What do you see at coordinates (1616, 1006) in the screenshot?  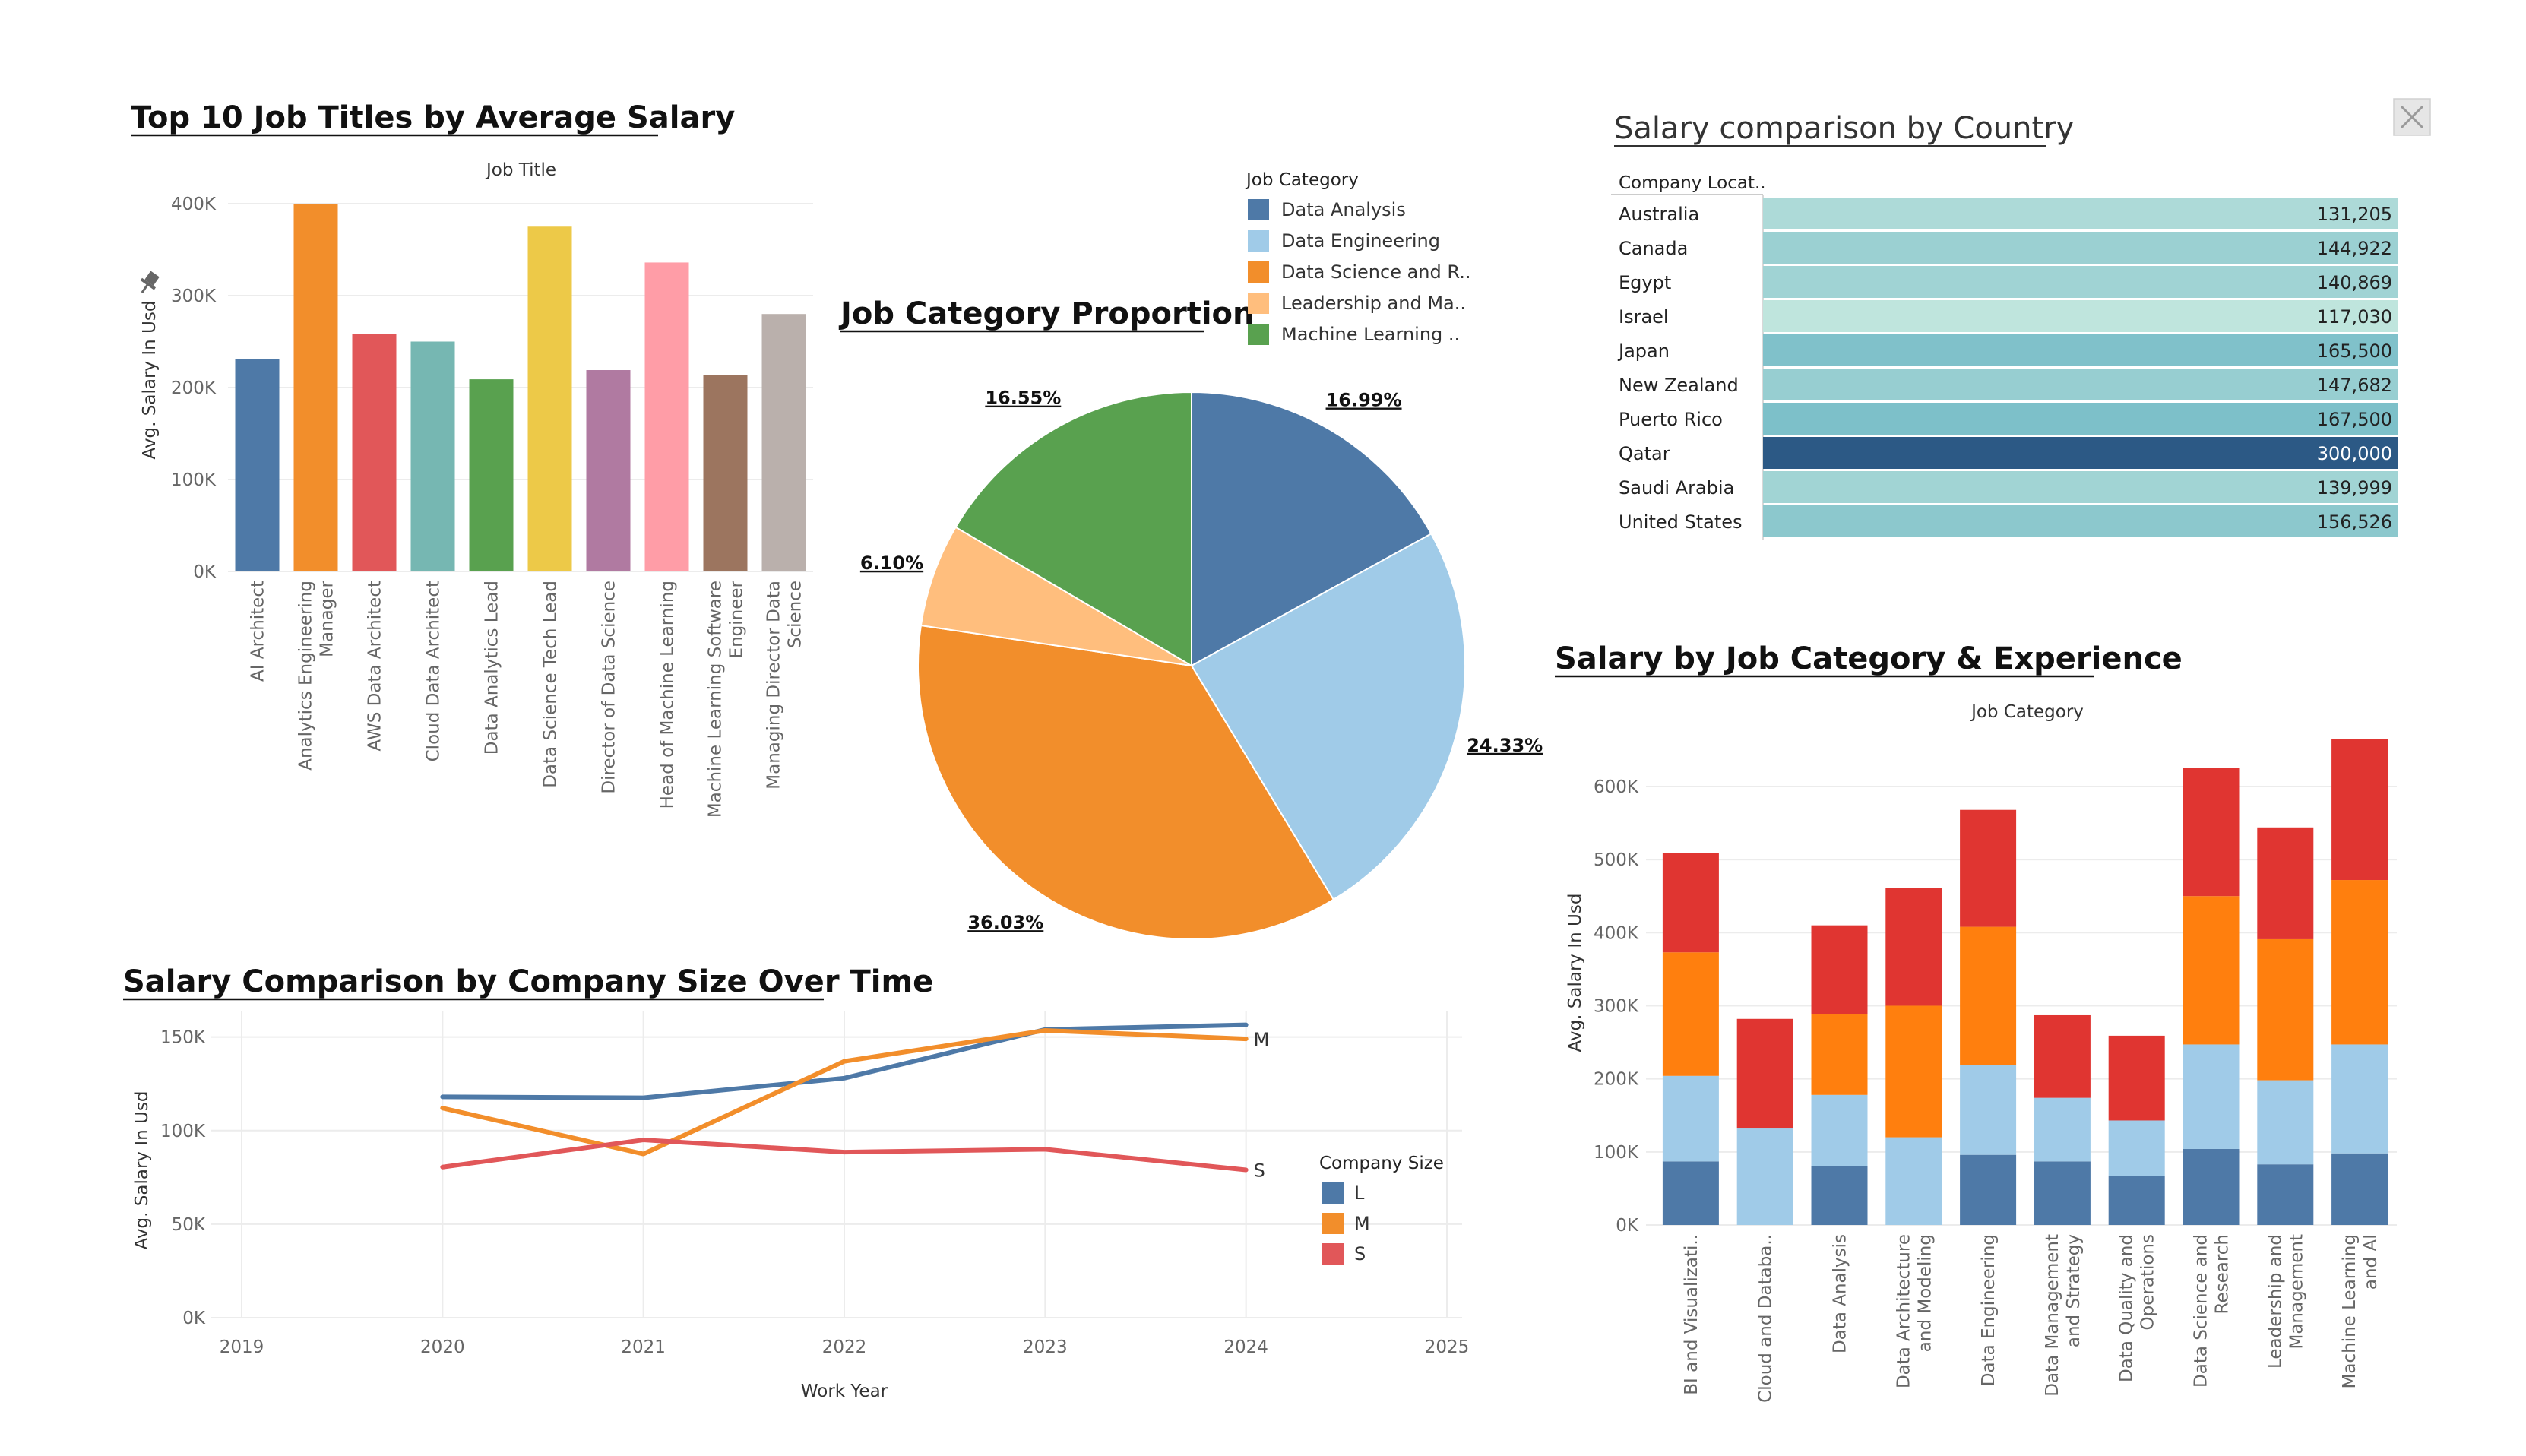 I see `y-tick-label: 300K` at bounding box center [1616, 1006].